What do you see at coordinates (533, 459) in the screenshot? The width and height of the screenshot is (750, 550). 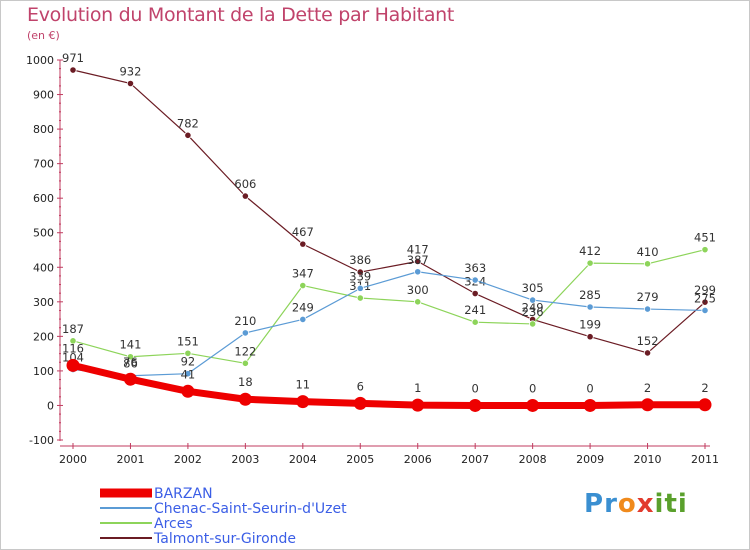 I see `x-tick-label: 2008` at bounding box center [533, 459].